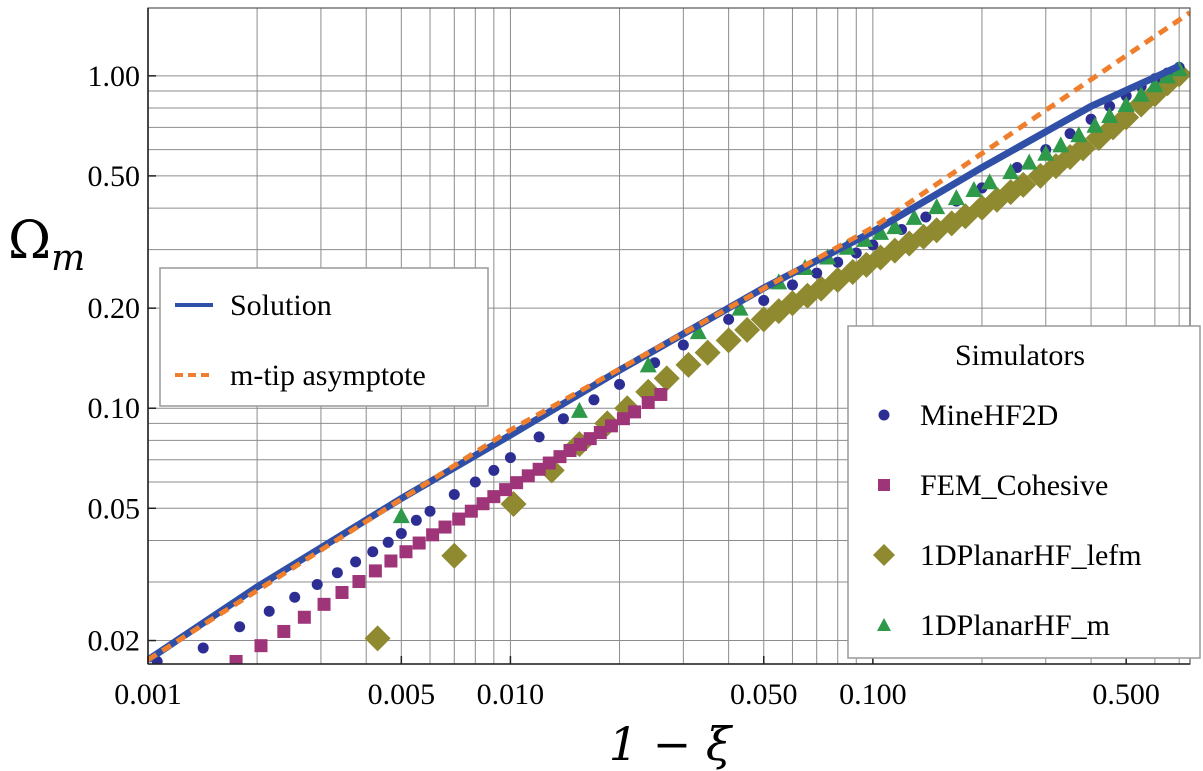 The image size is (1203, 771). I want to click on x-tick-label: 0.005, so click(402, 694).